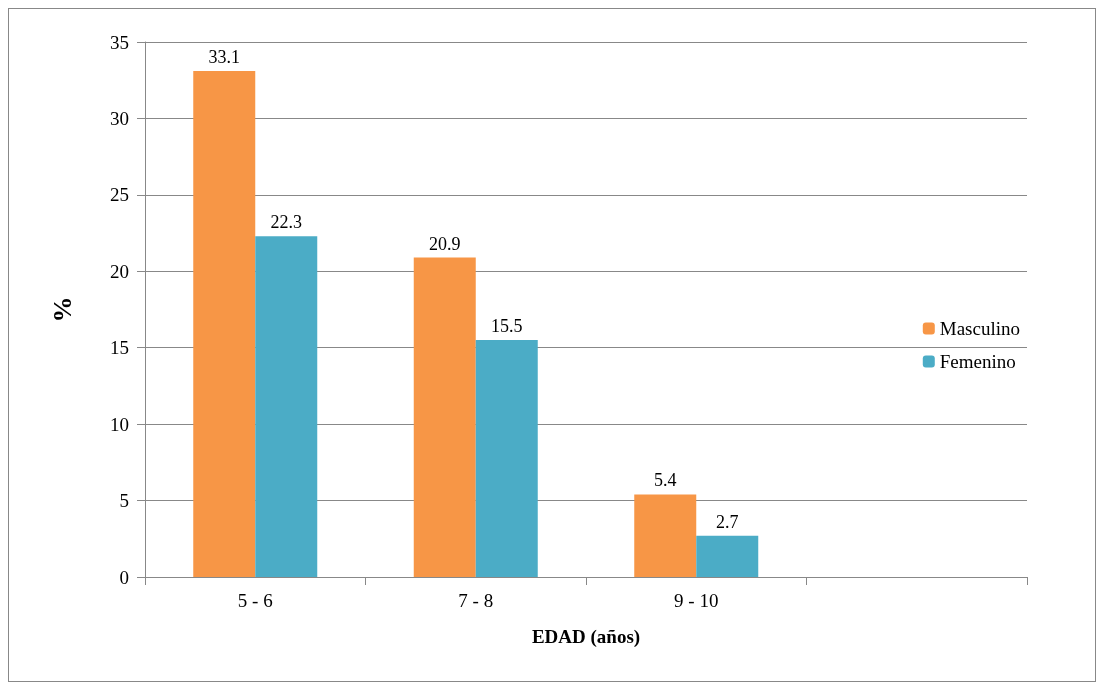 This screenshot has height=690, width=1105. Describe the element at coordinates (445, 243) in the screenshot. I see `data-label: 20.9` at that location.